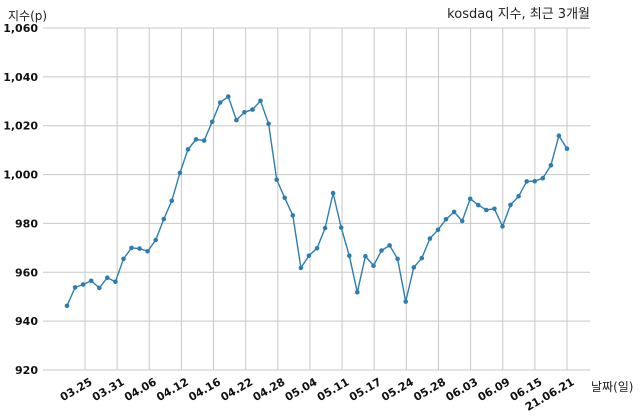  What do you see at coordinates (26, 223) in the screenshot?
I see `y-tick-label: 980` at bounding box center [26, 223].